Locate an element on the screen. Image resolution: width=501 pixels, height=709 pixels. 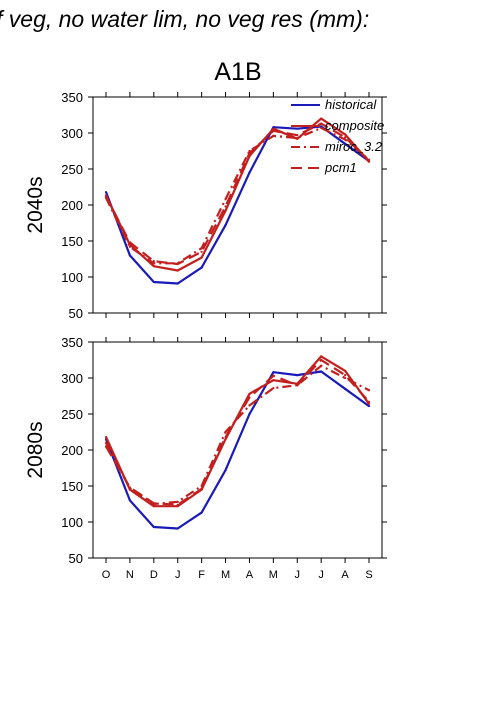
series-line-composite is located at coordinates (237, 194).